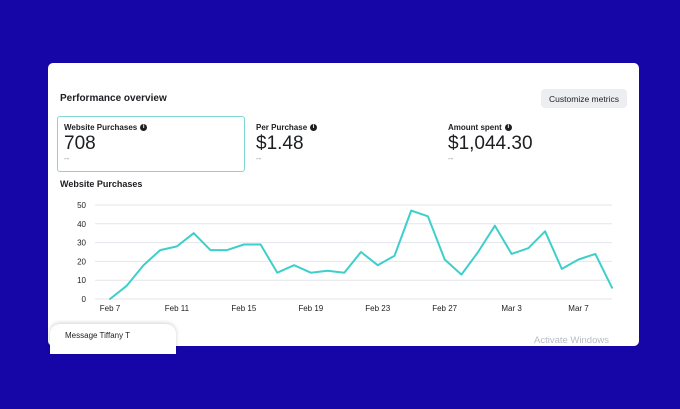 Image resolution: width=680 pixels, height=409 pixels. Describe the element at coordinates (511, 308) in the screenshot. I see `x-tick-label: Mar 3` at that location.